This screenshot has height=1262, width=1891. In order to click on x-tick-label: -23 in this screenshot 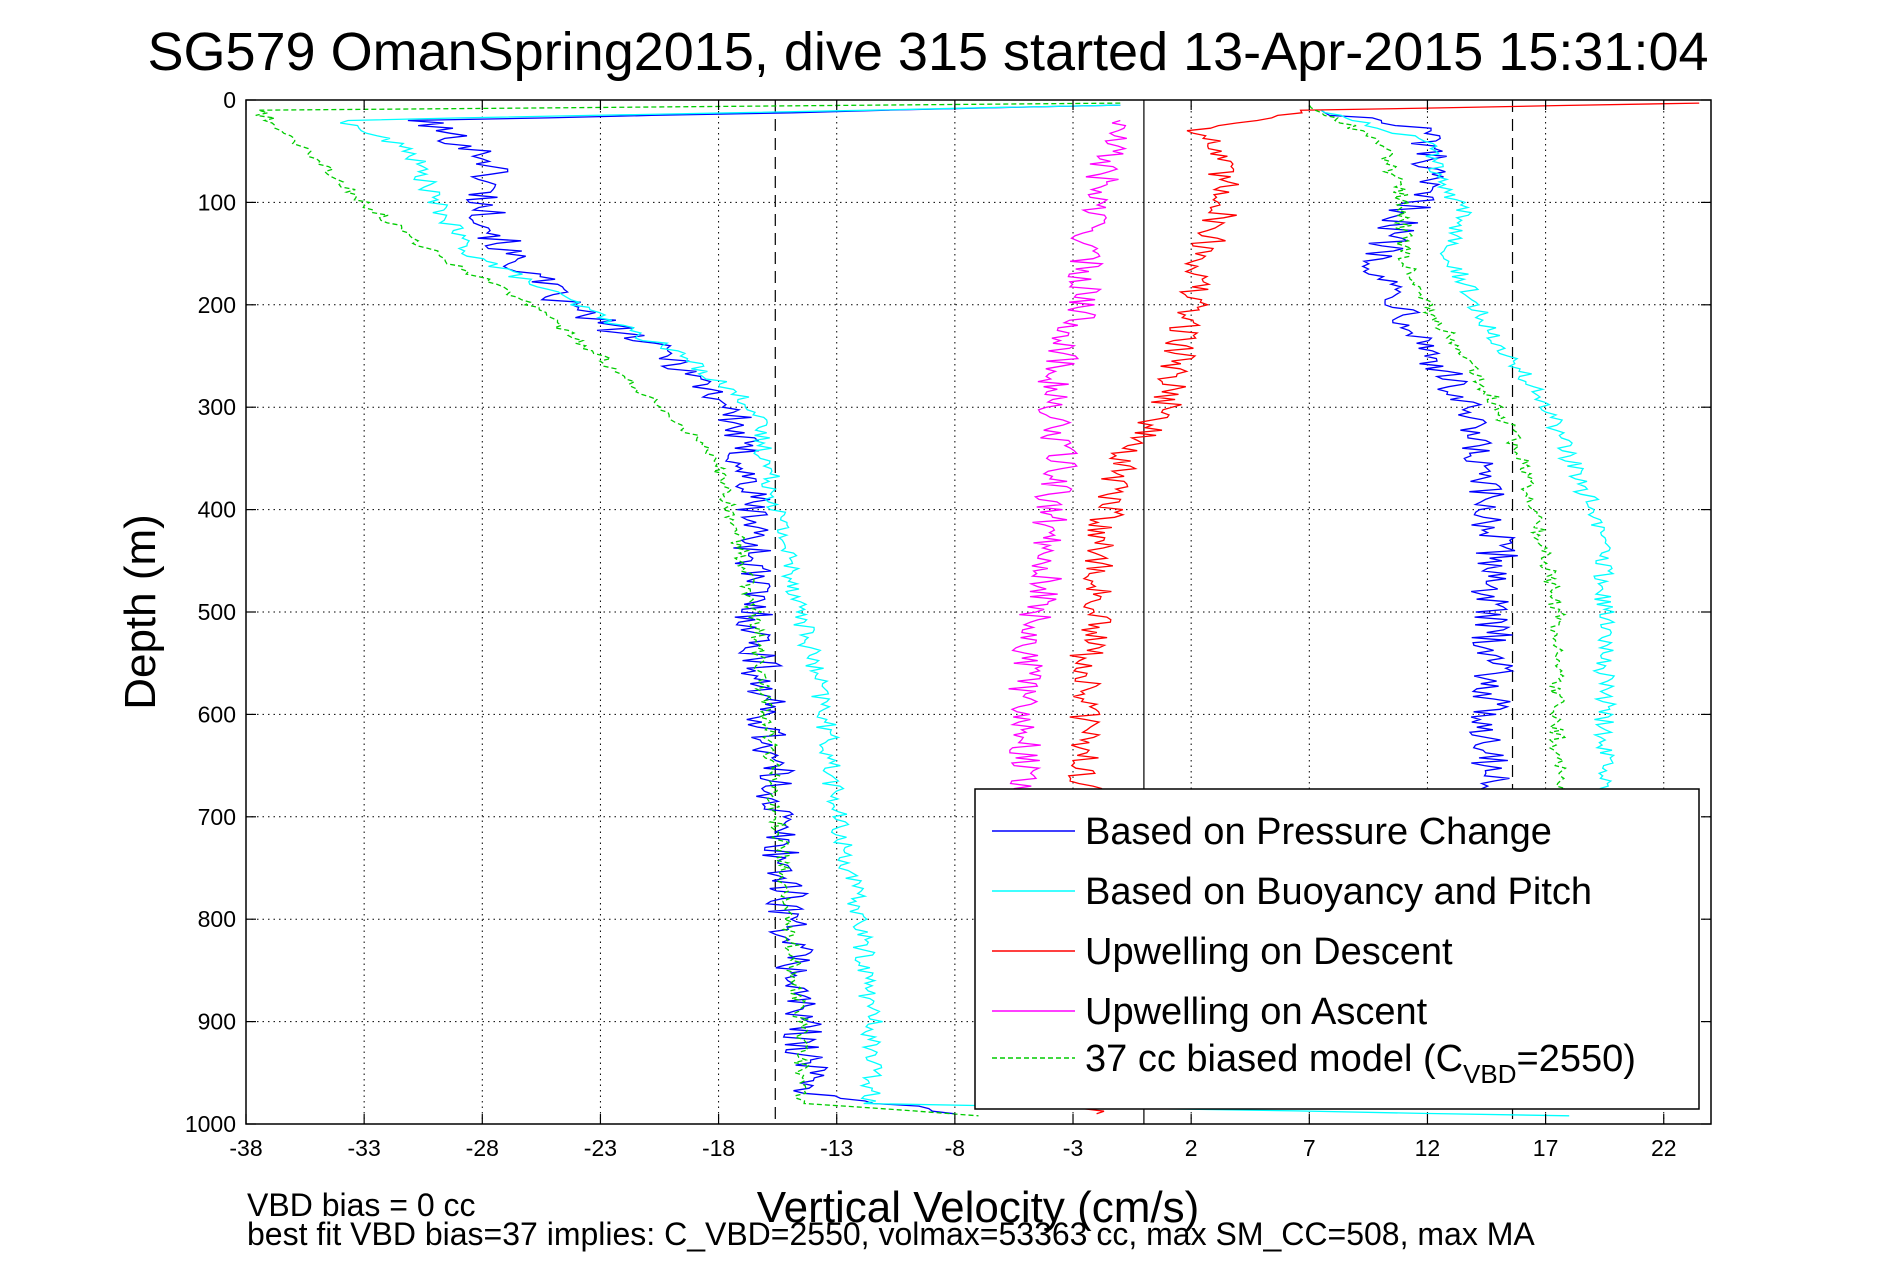, I will do `click(600, 1148)`.